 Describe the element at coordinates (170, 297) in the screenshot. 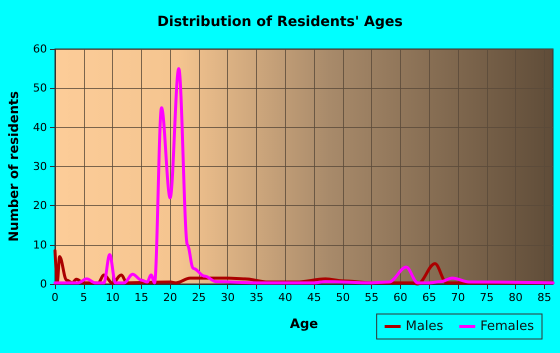

I see `x-tick-label: 20` at that location.